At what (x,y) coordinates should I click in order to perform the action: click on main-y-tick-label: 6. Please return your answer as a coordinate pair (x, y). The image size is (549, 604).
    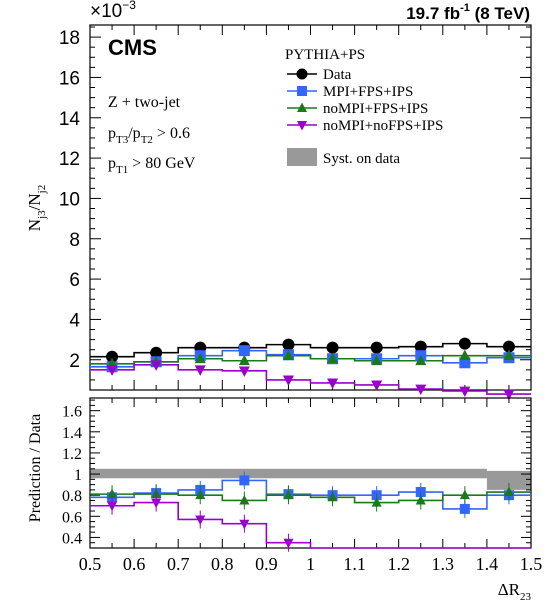
    Looking at the image, I should click on (74, 280).